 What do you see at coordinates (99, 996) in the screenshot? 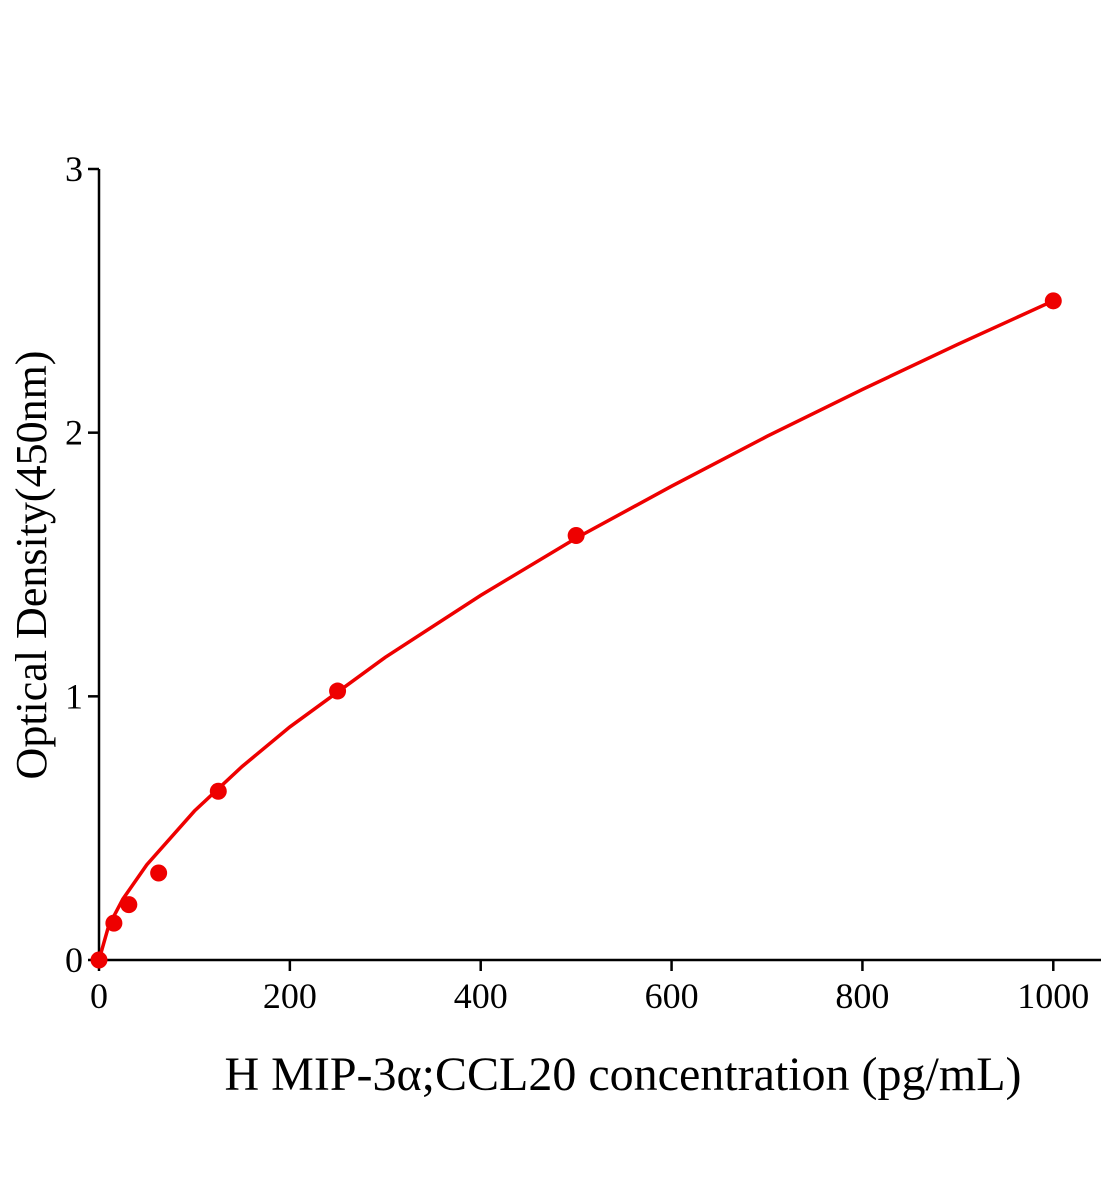
I see `x-tick-label: 0` at bounding box center [99, 996].